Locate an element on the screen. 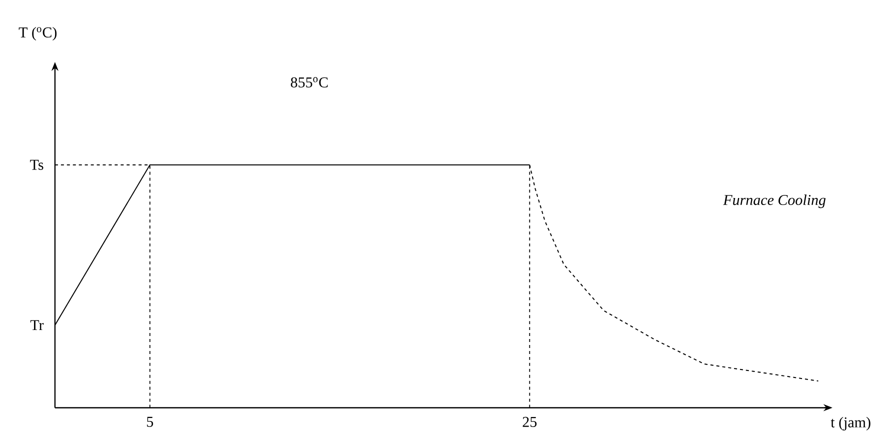  annotation: Tr is located at coordinates (37, 325).